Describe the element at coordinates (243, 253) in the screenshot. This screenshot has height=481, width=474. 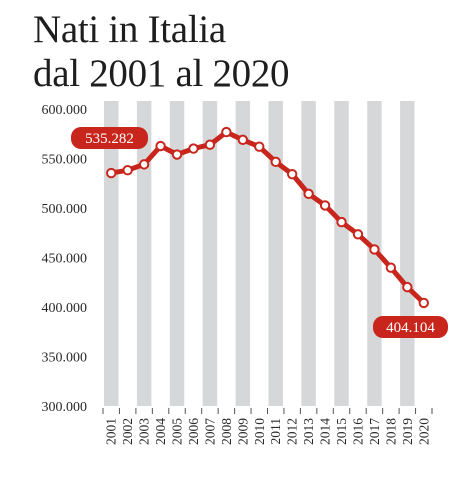
I see `year-band-2009` at that location.